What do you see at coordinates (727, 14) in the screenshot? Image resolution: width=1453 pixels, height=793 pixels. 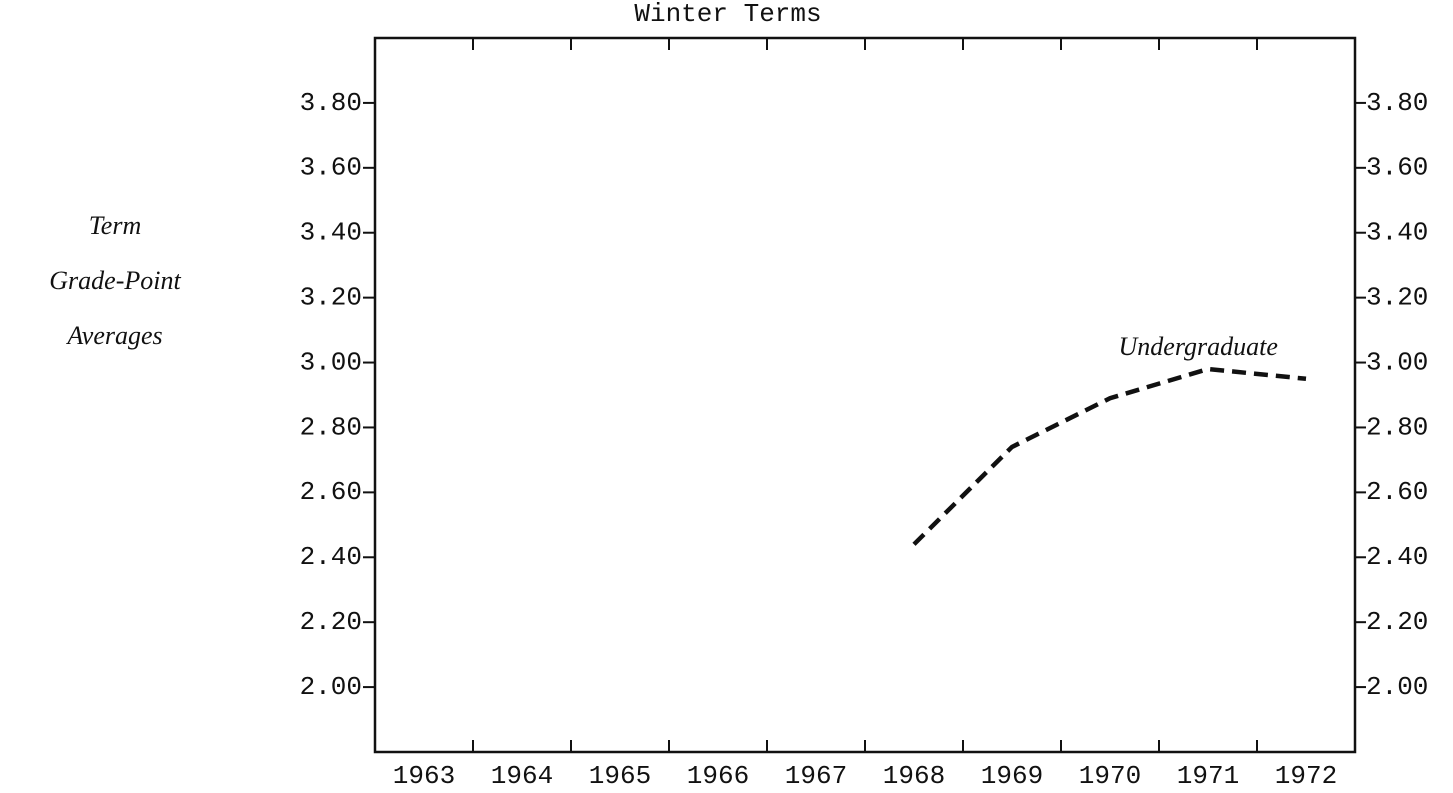 I see `chart-title: Winter Terms` at bounding box center [727, 14].